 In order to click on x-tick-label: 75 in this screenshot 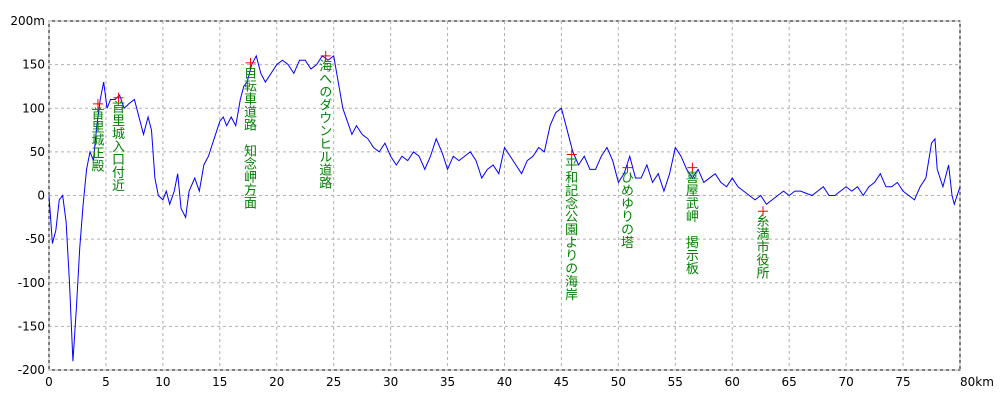, I will do `click(902, 382)`.